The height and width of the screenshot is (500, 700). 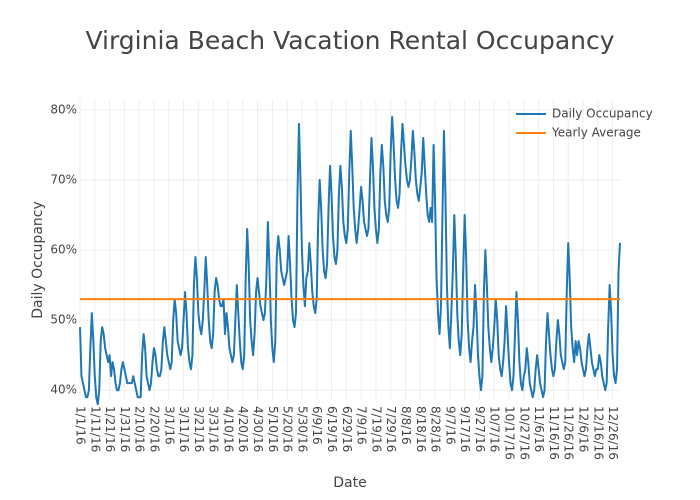 I want to click on legend-label: Daily Occupancy, so click(x=602, y=114).